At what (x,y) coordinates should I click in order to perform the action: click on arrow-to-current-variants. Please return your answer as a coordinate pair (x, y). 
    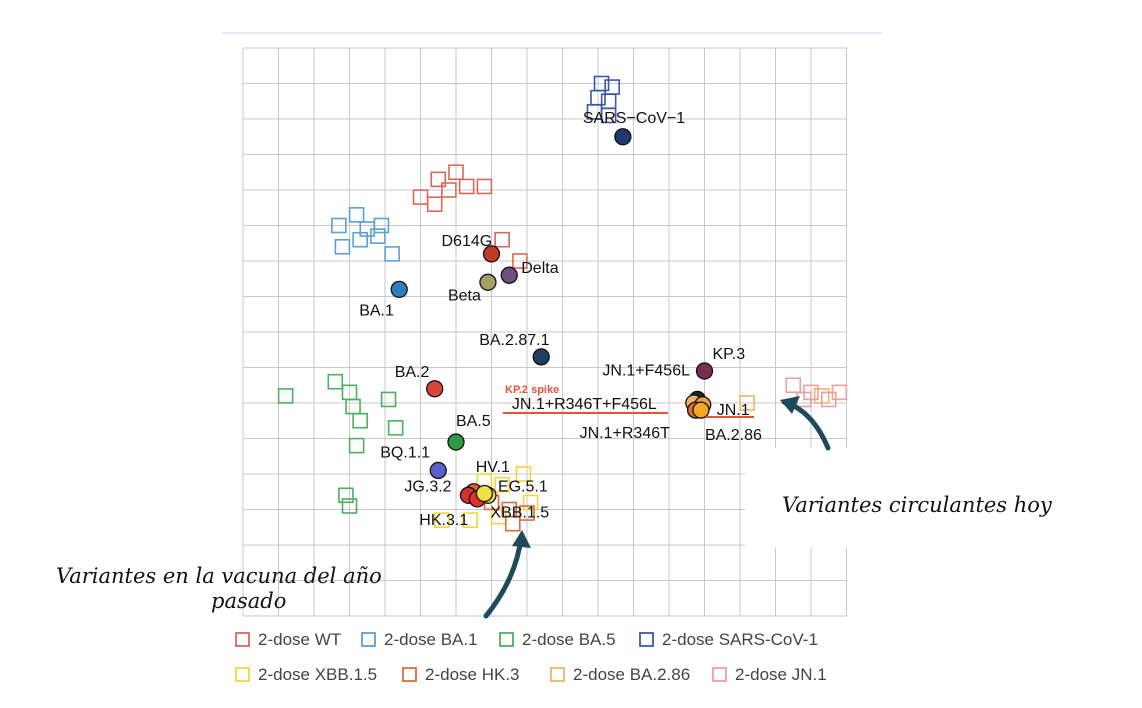
    Looking at the image, I should click on (805, 423).